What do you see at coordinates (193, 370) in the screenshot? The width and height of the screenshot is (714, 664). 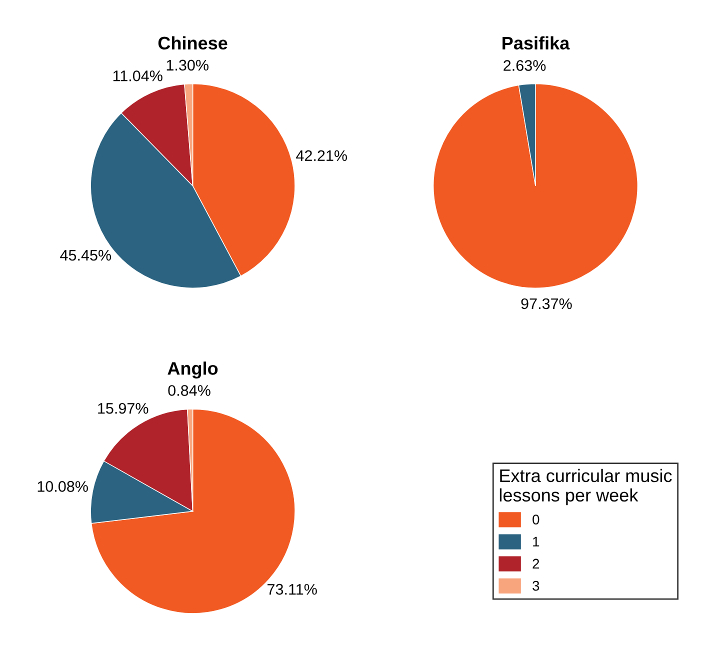 I see `chart-title: Anglo` at bounding box center [193, 370].